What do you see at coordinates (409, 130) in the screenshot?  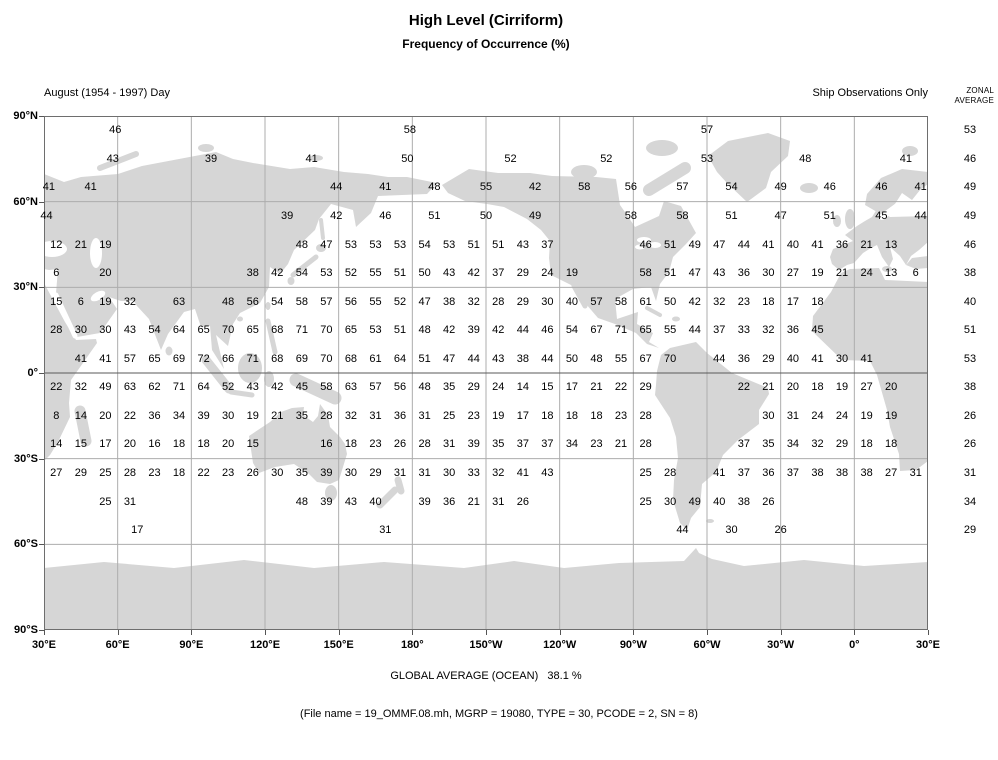 I see `grid-cell-value: 58` at bounding box center [409, 130].